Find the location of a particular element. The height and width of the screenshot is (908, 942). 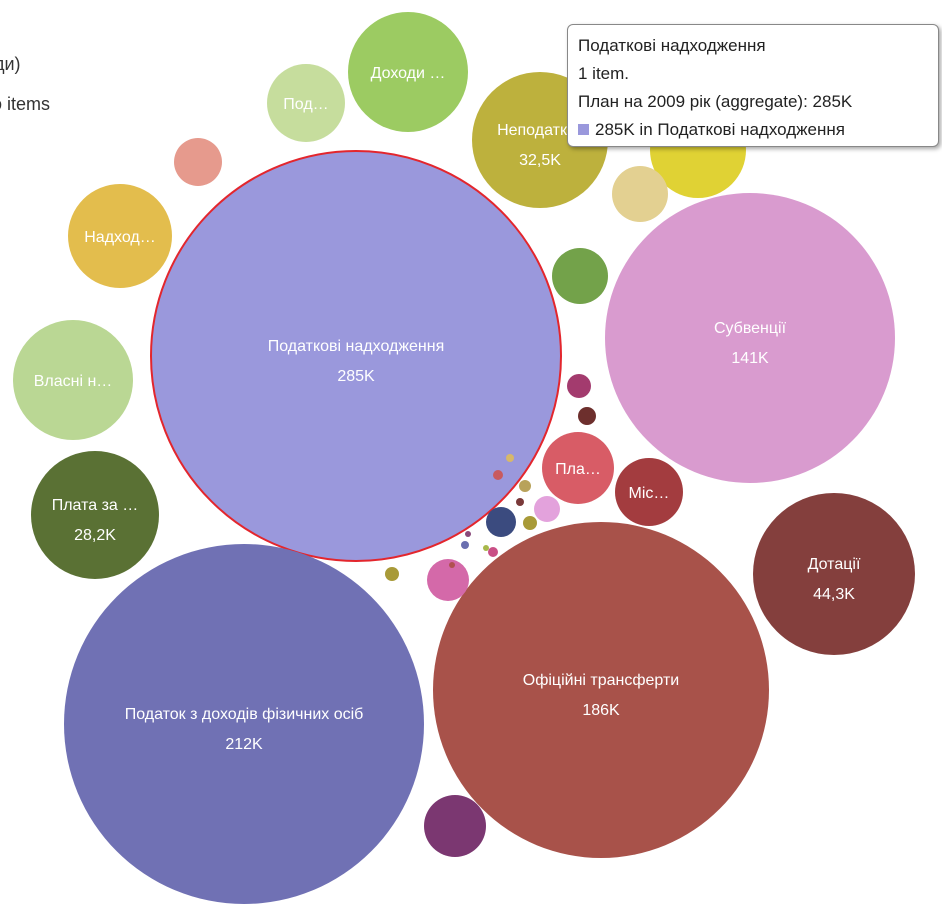

bubble-value-label: 44,3K is located at coordinates (834, 594).